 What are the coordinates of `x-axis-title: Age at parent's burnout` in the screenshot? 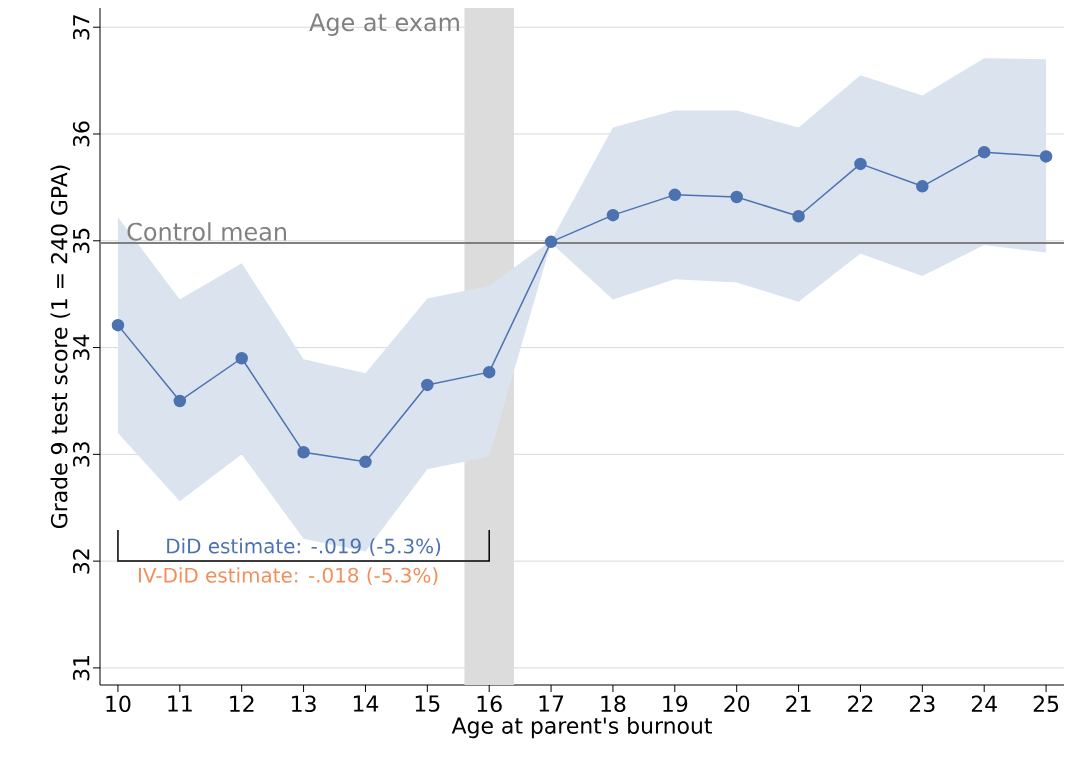 It's located at (581, 727).